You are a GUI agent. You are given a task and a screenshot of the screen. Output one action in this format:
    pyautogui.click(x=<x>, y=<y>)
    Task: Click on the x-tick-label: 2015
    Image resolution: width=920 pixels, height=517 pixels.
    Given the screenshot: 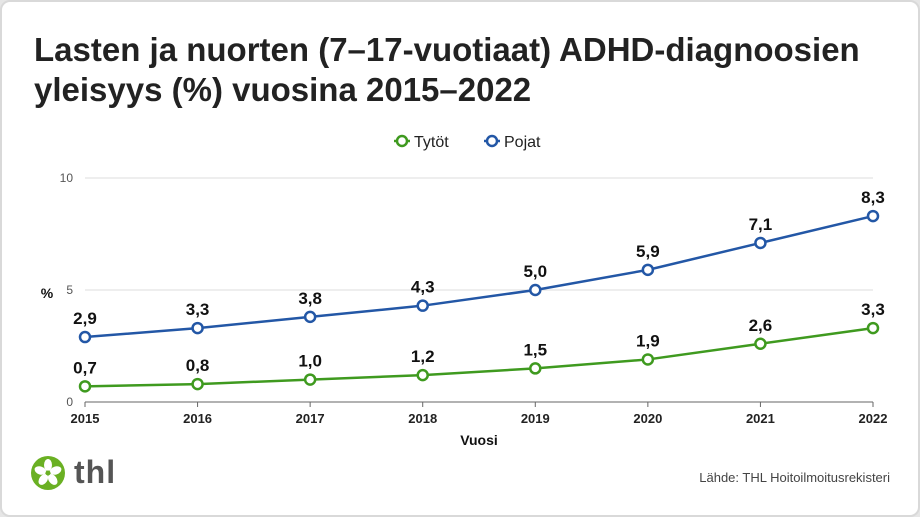 What is the action you would take?
    pyautogui.click(x=85, y=418)
    